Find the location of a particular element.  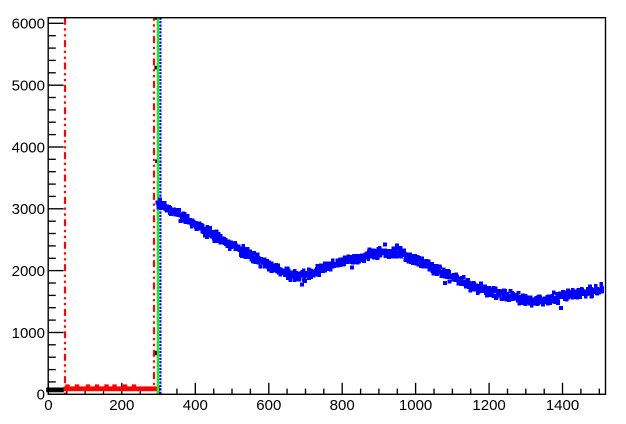

svg-text: 400 is located at coordinates (195, 405).